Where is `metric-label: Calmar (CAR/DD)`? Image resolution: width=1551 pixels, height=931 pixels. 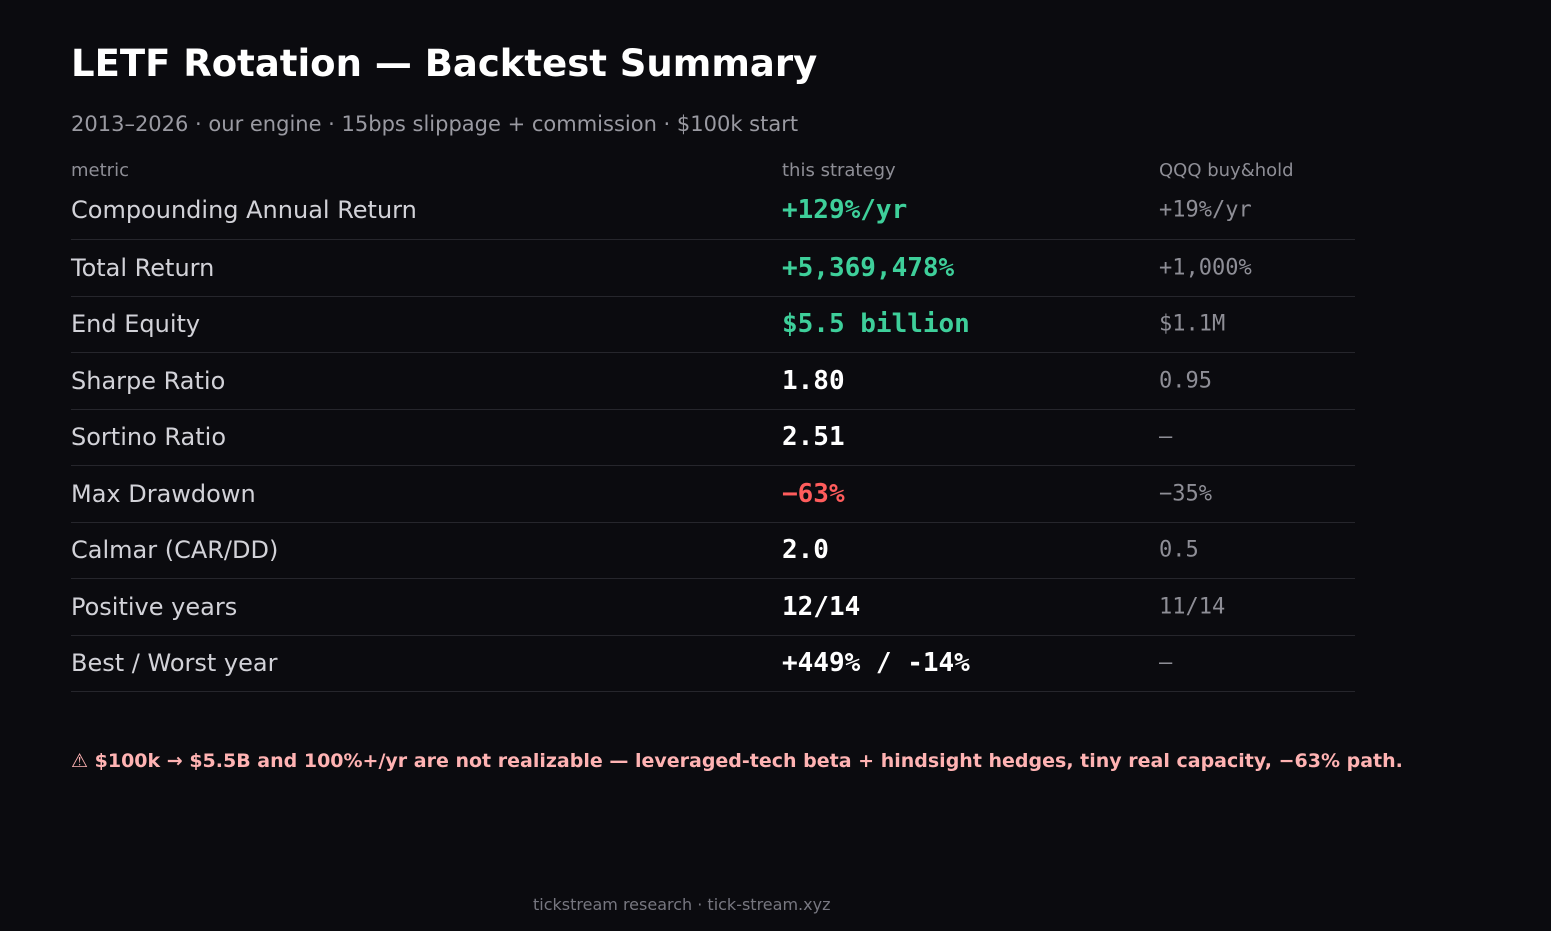
metric-label: Calmar (CAR/DD) is located at coordinates (175, 550).